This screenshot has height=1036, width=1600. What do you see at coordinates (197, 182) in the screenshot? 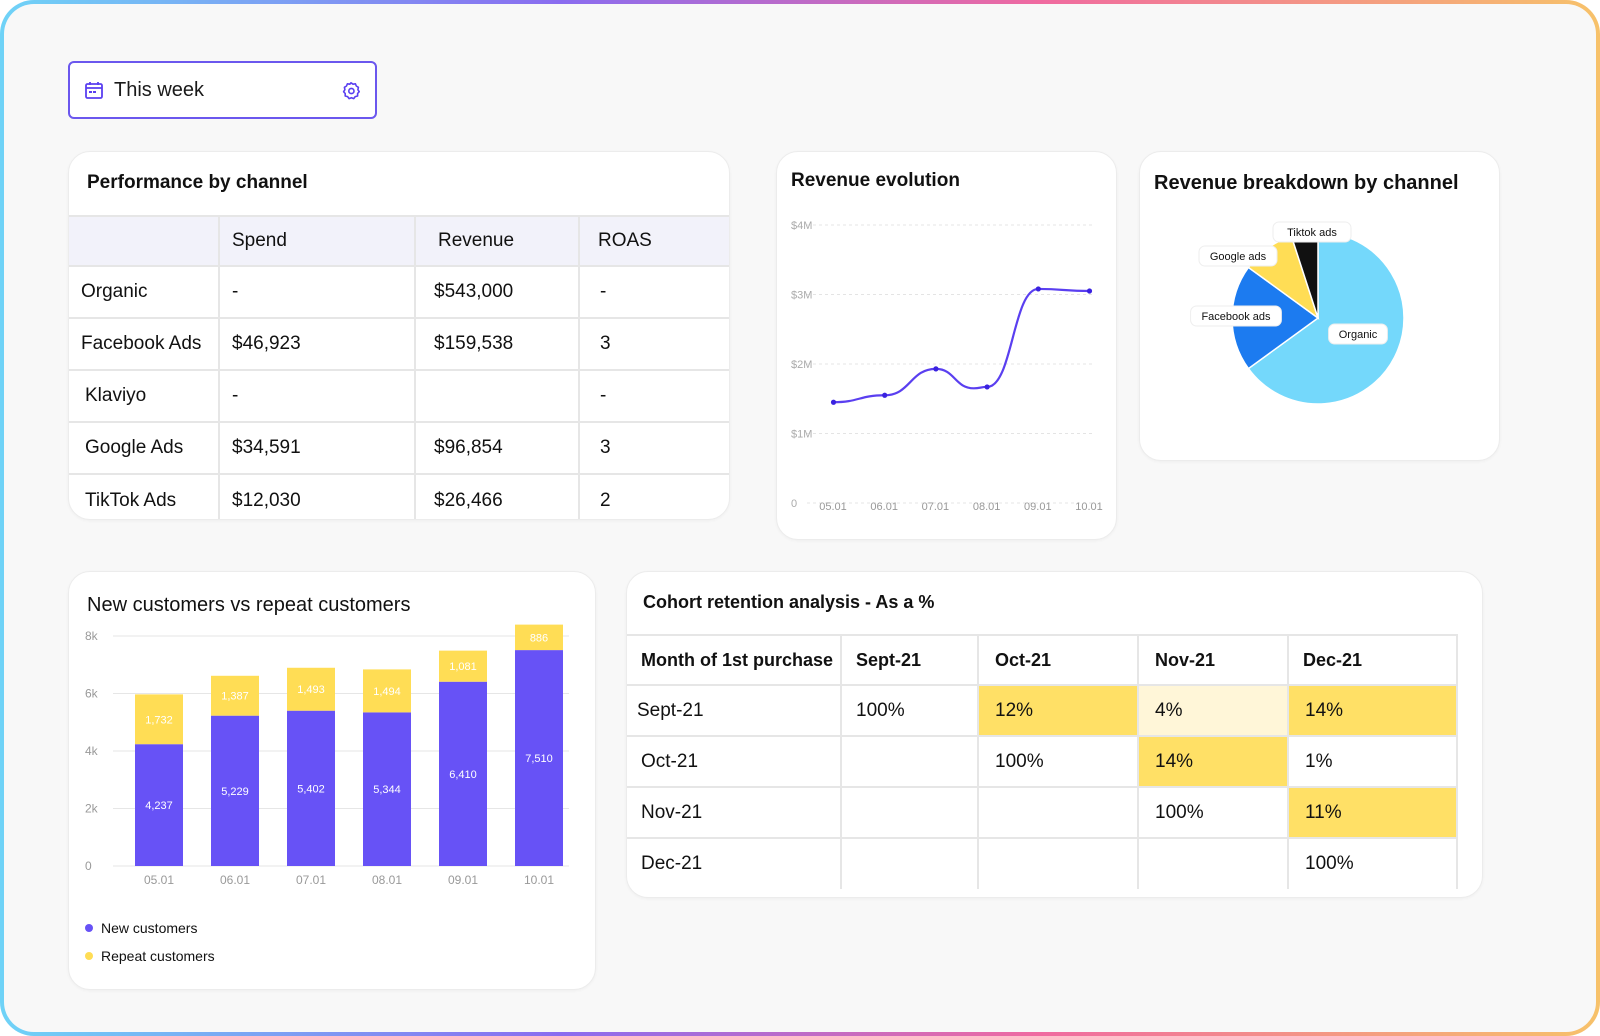
I see `performance-title: Performance by channel` at bounding box center [197, 182].